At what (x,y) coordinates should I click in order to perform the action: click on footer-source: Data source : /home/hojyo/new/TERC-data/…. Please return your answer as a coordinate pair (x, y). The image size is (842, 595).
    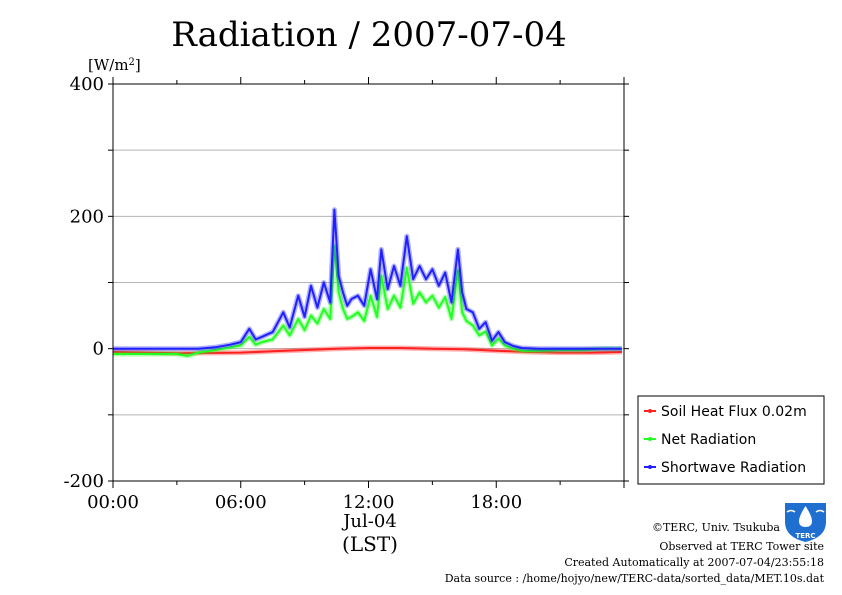
    Looking at the image, I should click on (635, 578).